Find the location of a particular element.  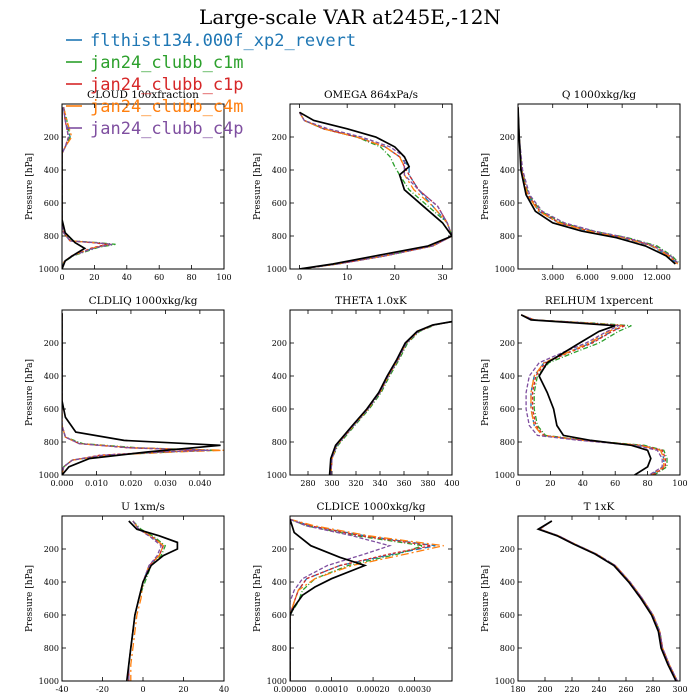

x-tick-label: 0.00030 is located at coordinates (414, 689).